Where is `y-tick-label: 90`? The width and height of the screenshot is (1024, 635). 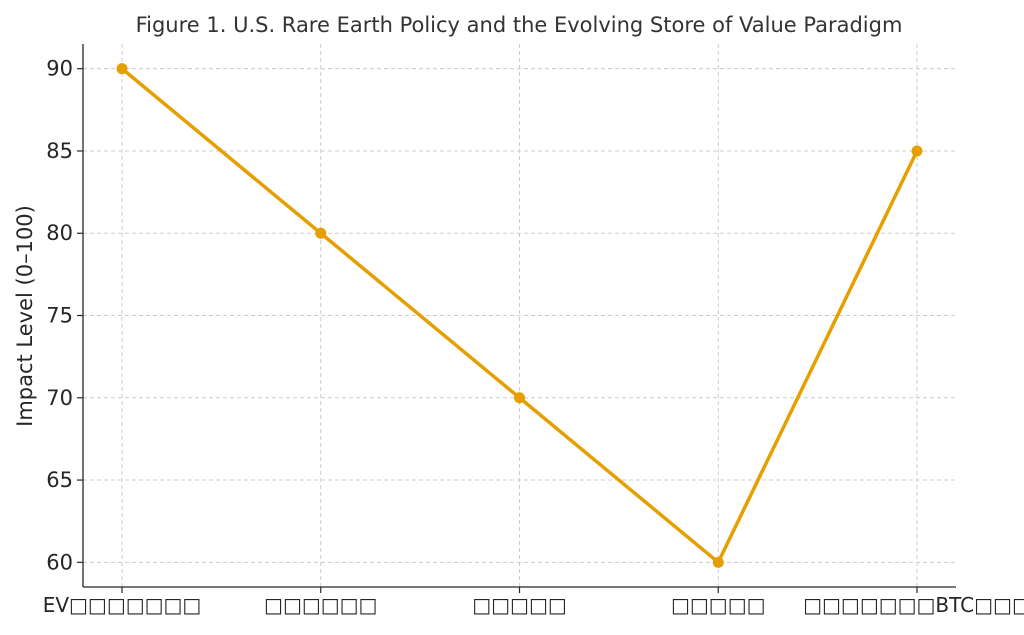 y-tick-label: 90 is located at coordinates (59, 69).